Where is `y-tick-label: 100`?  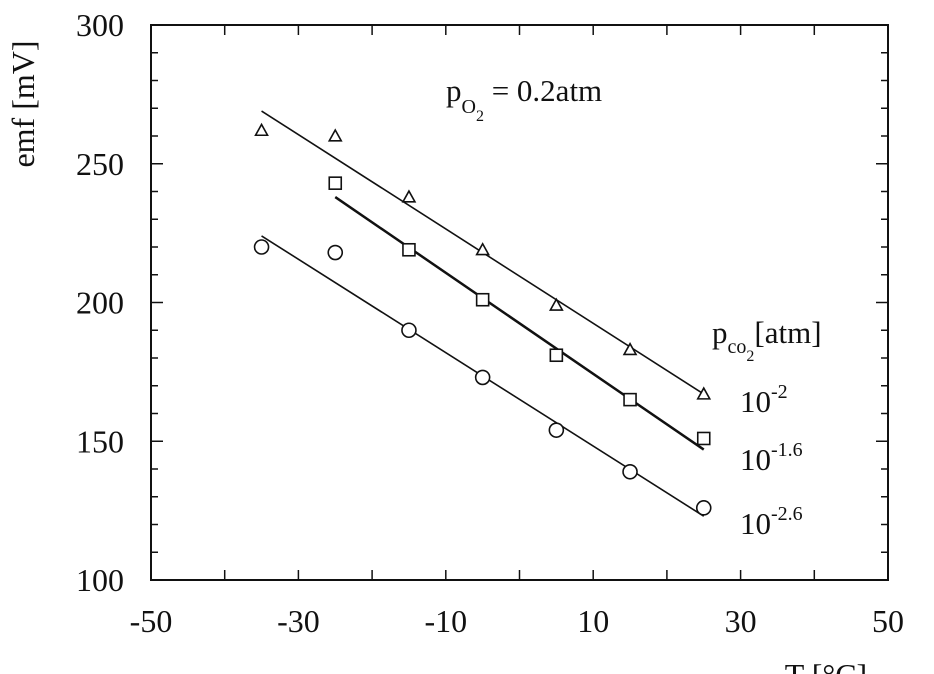
y-tick-label: 100 is located at coordinates (100, 580).